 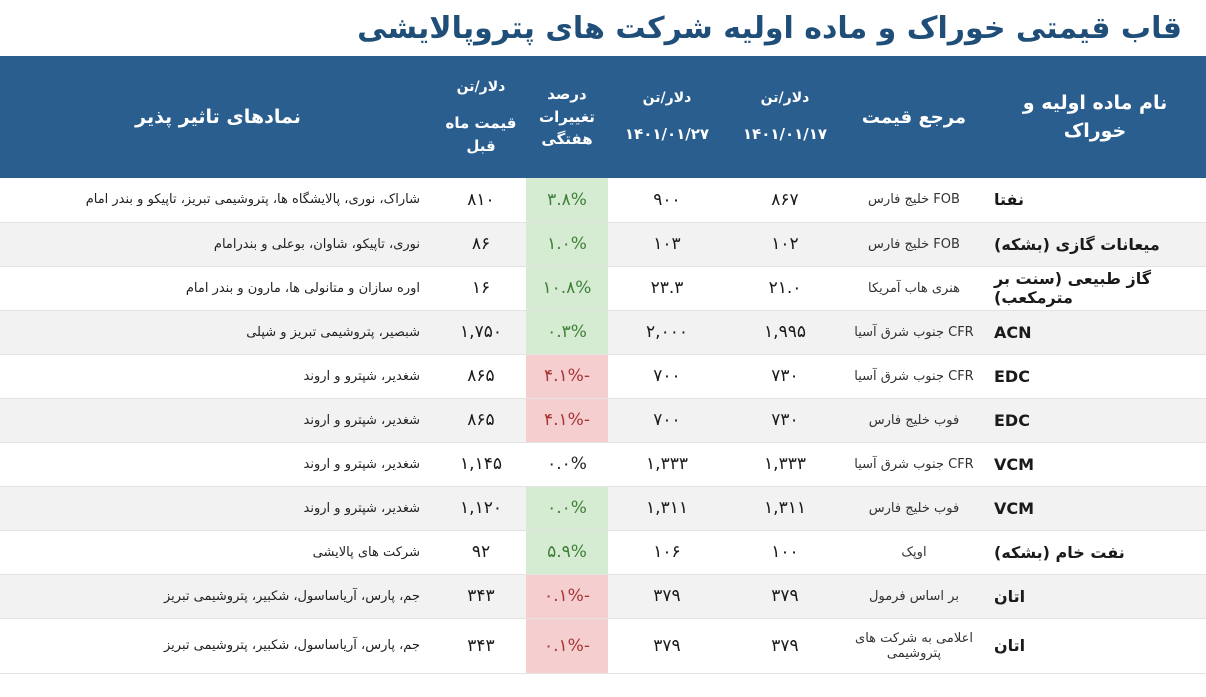 I want to click on price-date-2-cell: ۱۰۳, so click(x=667, y=244).